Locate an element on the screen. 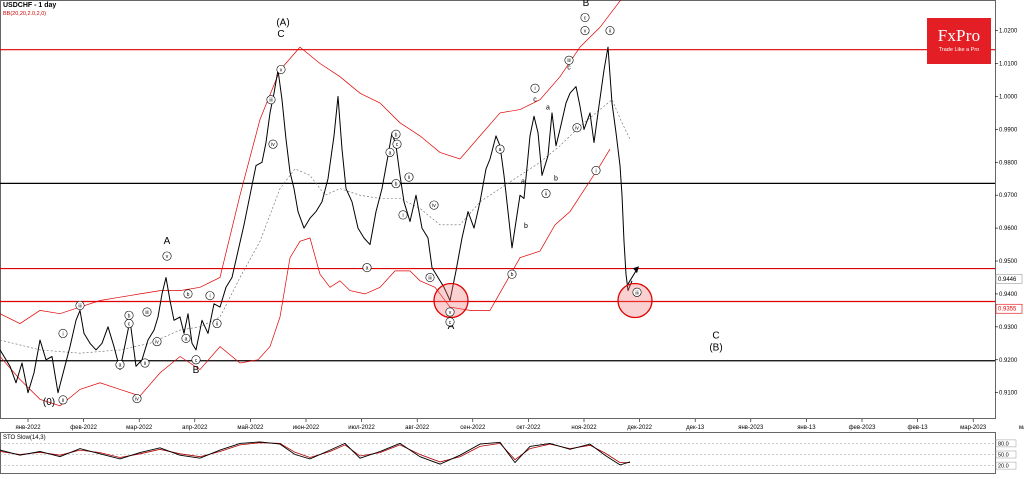  stochastic-k-line is located at coordinates (315, 453).